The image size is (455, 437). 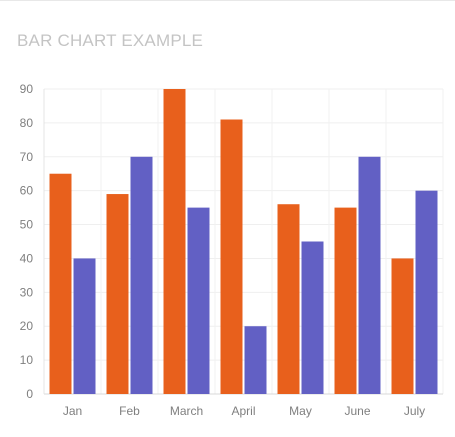 I want to click on x-tick-labels: Jan Feb March April May June July, so click(x=244, y=411).